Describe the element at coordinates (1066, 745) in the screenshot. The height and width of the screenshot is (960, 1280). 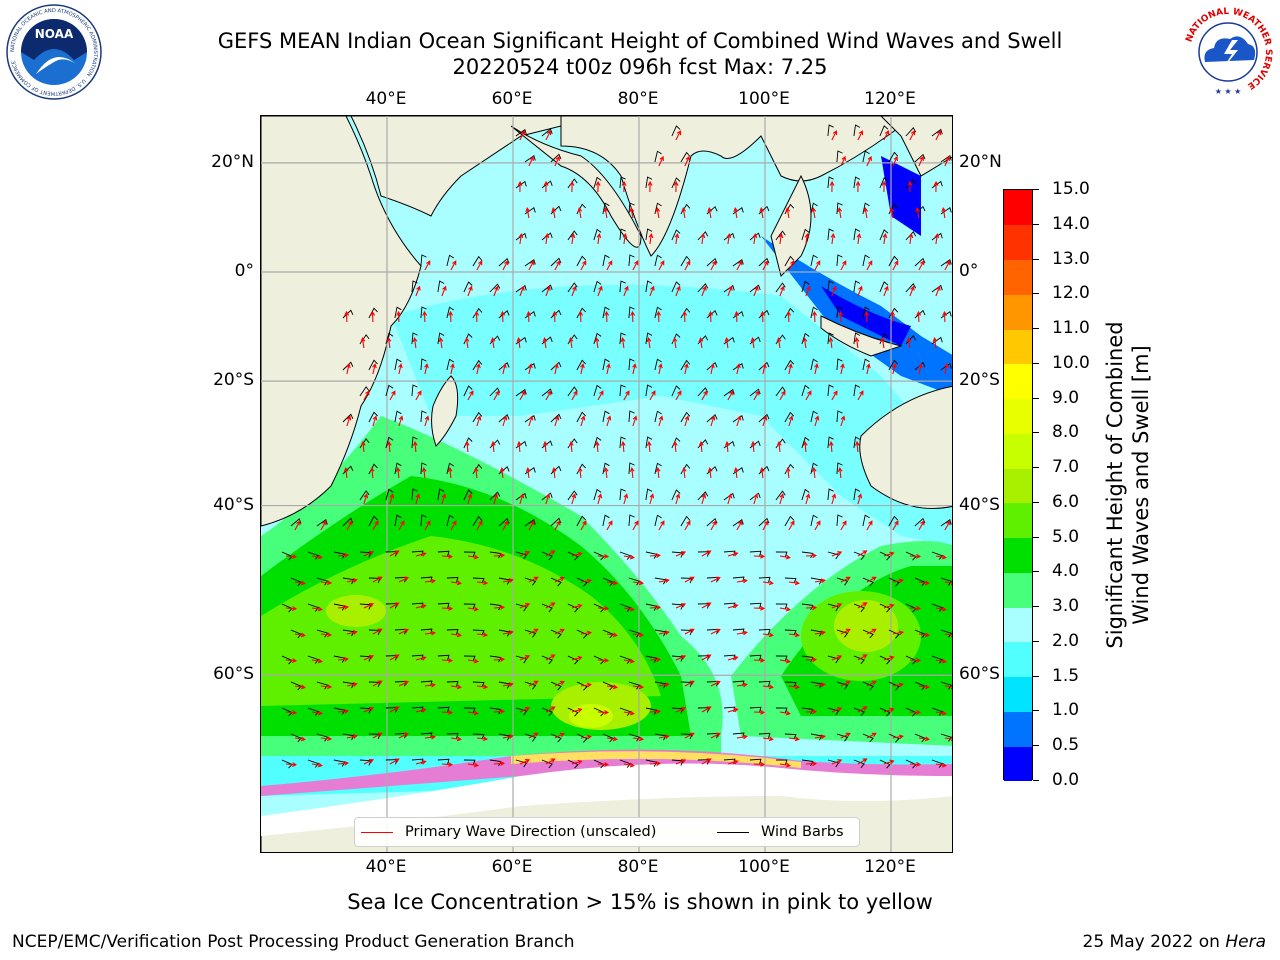
I see `colorbar-tick-label-1: 0.5` at that location.